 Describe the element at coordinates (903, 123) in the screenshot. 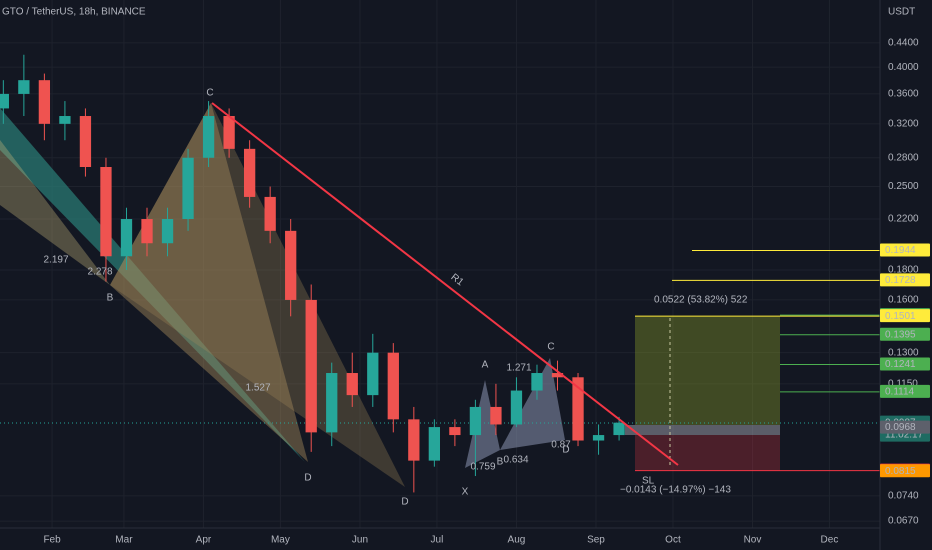

I see `y-tick-label: 0.3200` at that location.